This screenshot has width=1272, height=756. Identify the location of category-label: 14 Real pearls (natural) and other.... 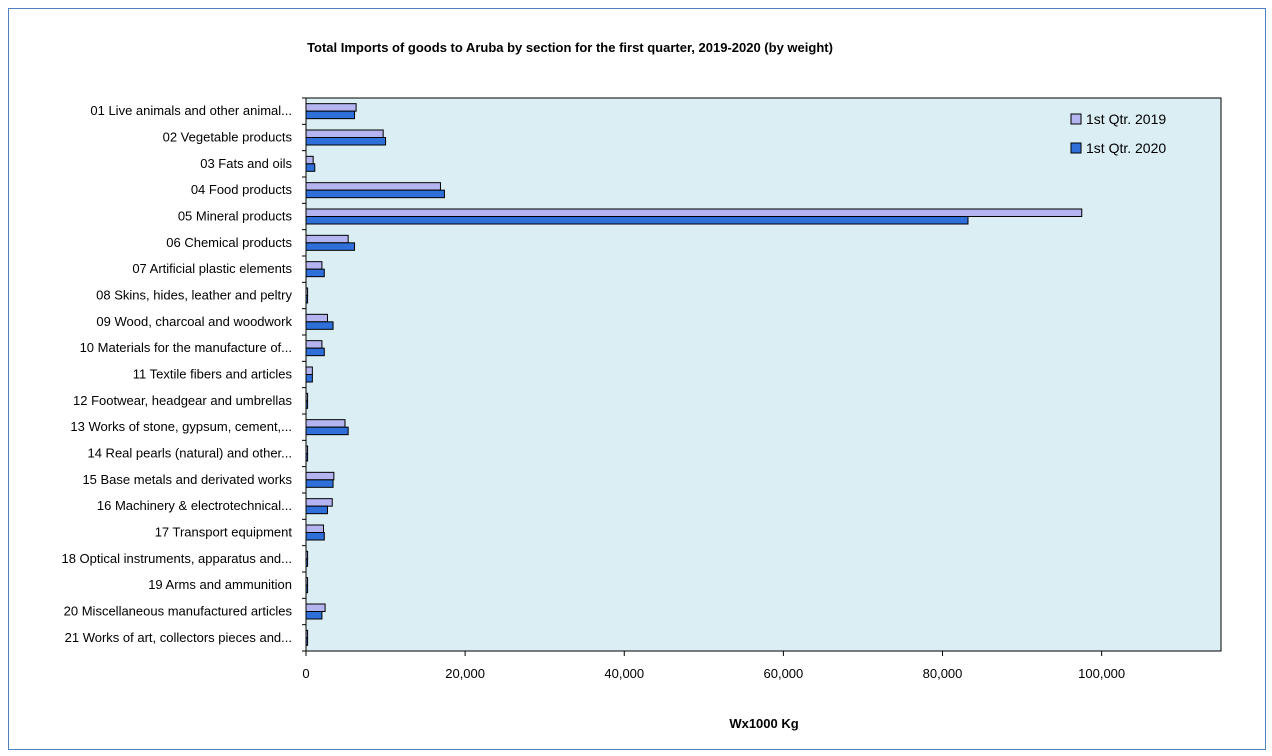
(189, 453).